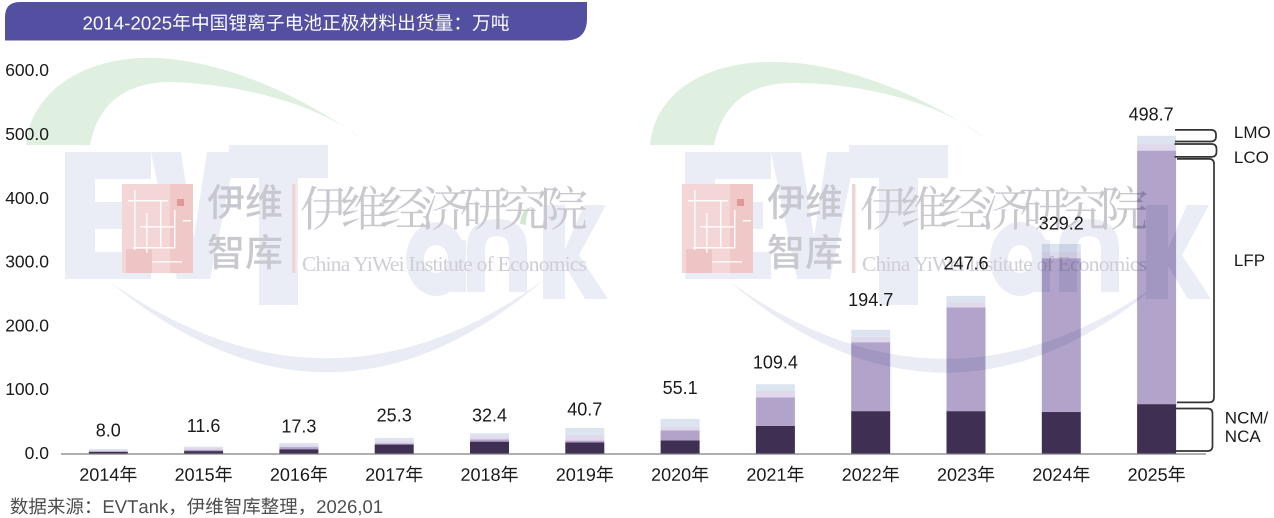 Image resolution: width=1274 pixels, height=518 pixels. What do you see at coordinates (1061, 223) in the screenshot?
I see `svg-text: 329.2` at bounding box center [1061, 223].